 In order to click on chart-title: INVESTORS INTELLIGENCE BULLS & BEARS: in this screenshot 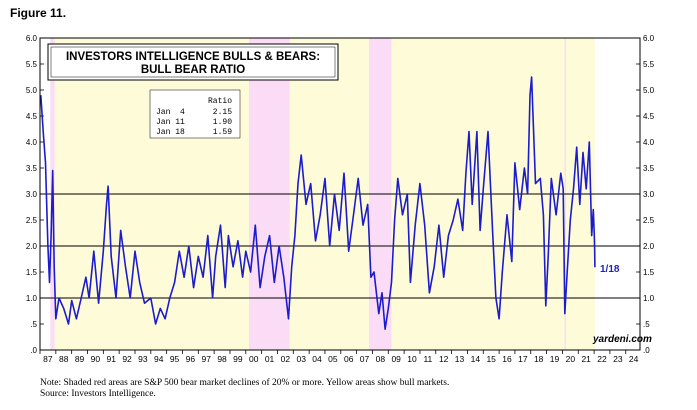, I will do `click(193, 57)`.